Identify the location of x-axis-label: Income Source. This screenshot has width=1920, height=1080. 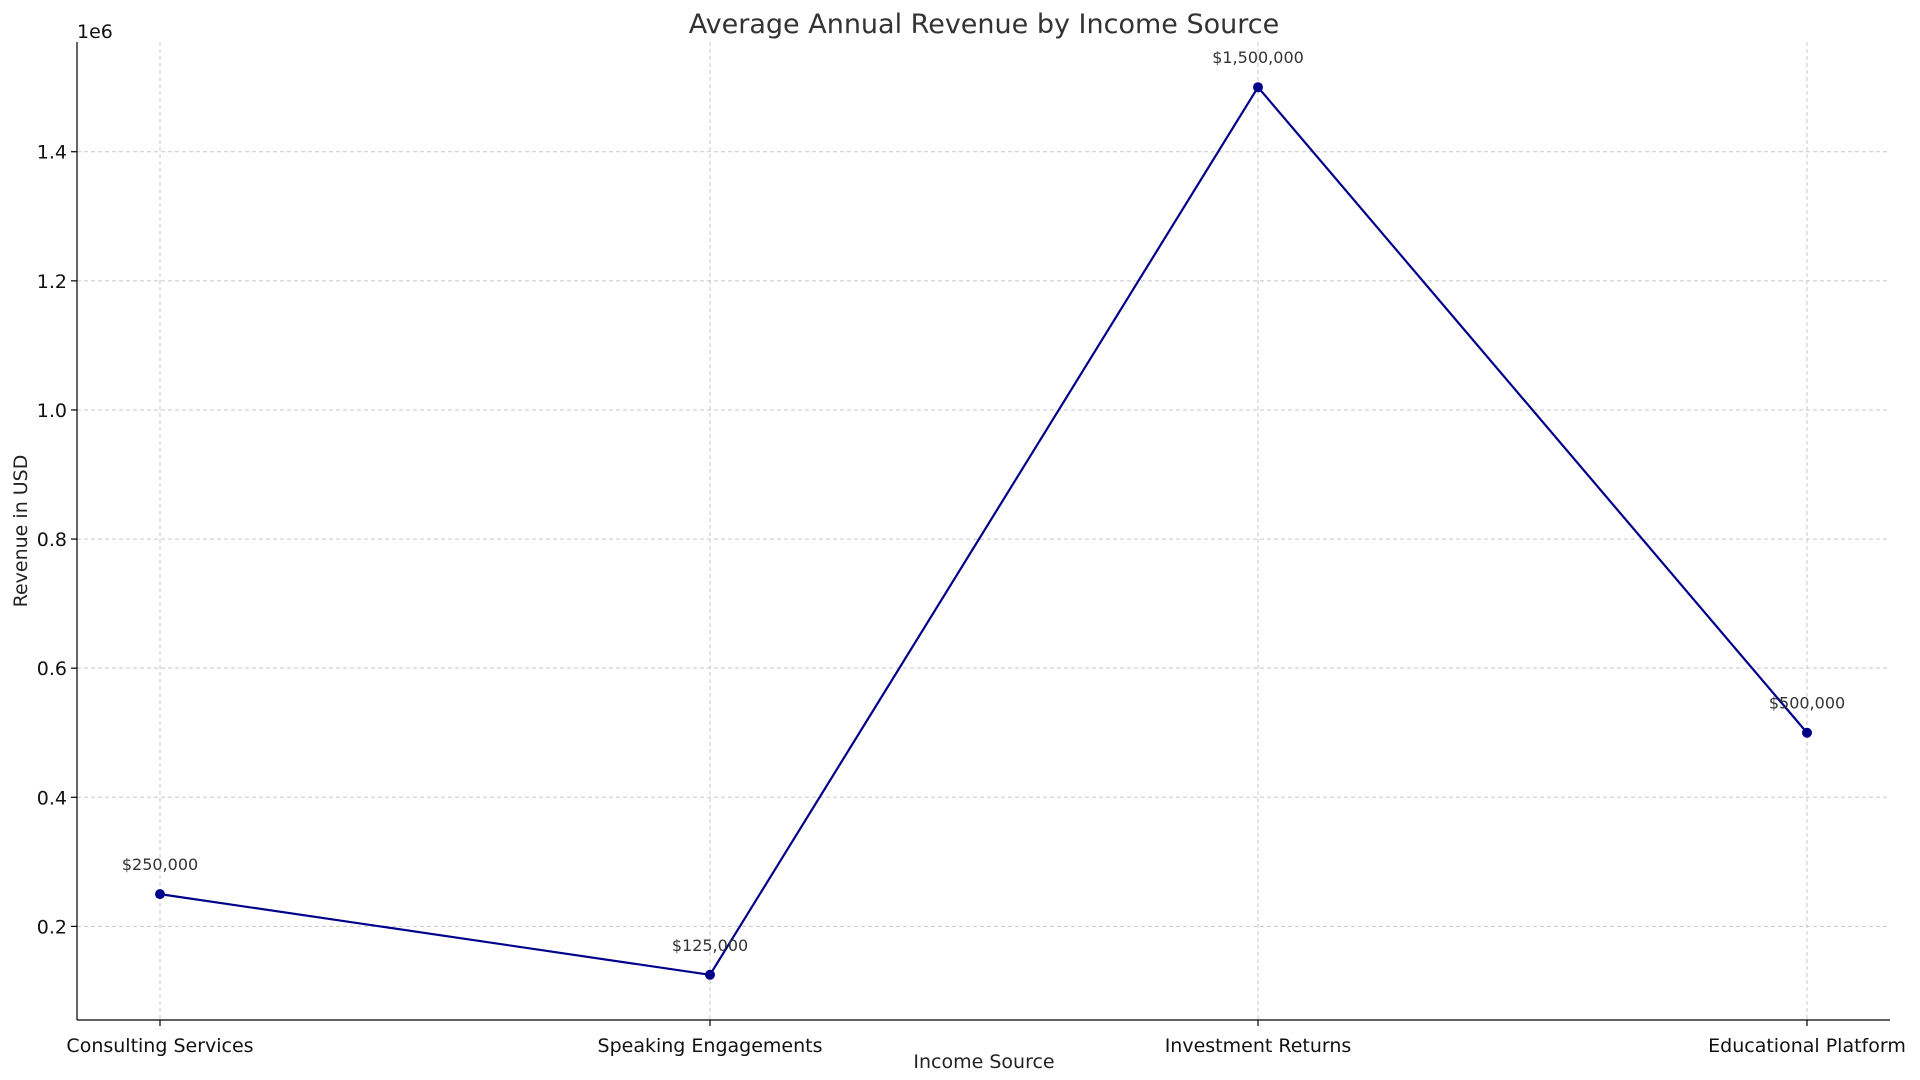
(983, 1062).